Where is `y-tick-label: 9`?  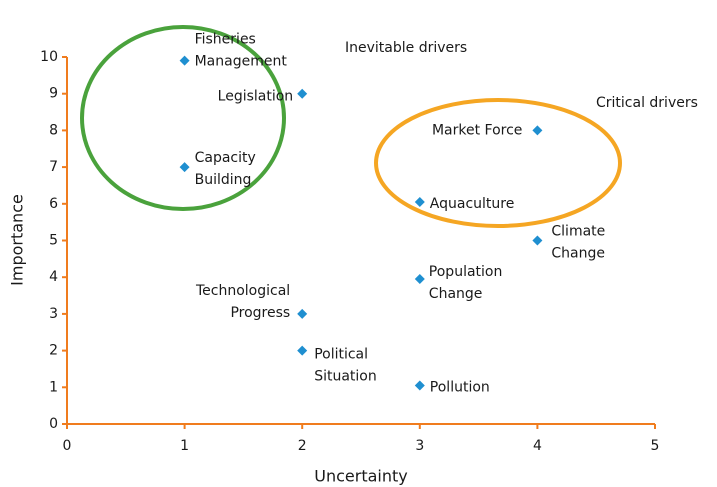
y-tick-label: 9 is located at coordinates (53, 94).